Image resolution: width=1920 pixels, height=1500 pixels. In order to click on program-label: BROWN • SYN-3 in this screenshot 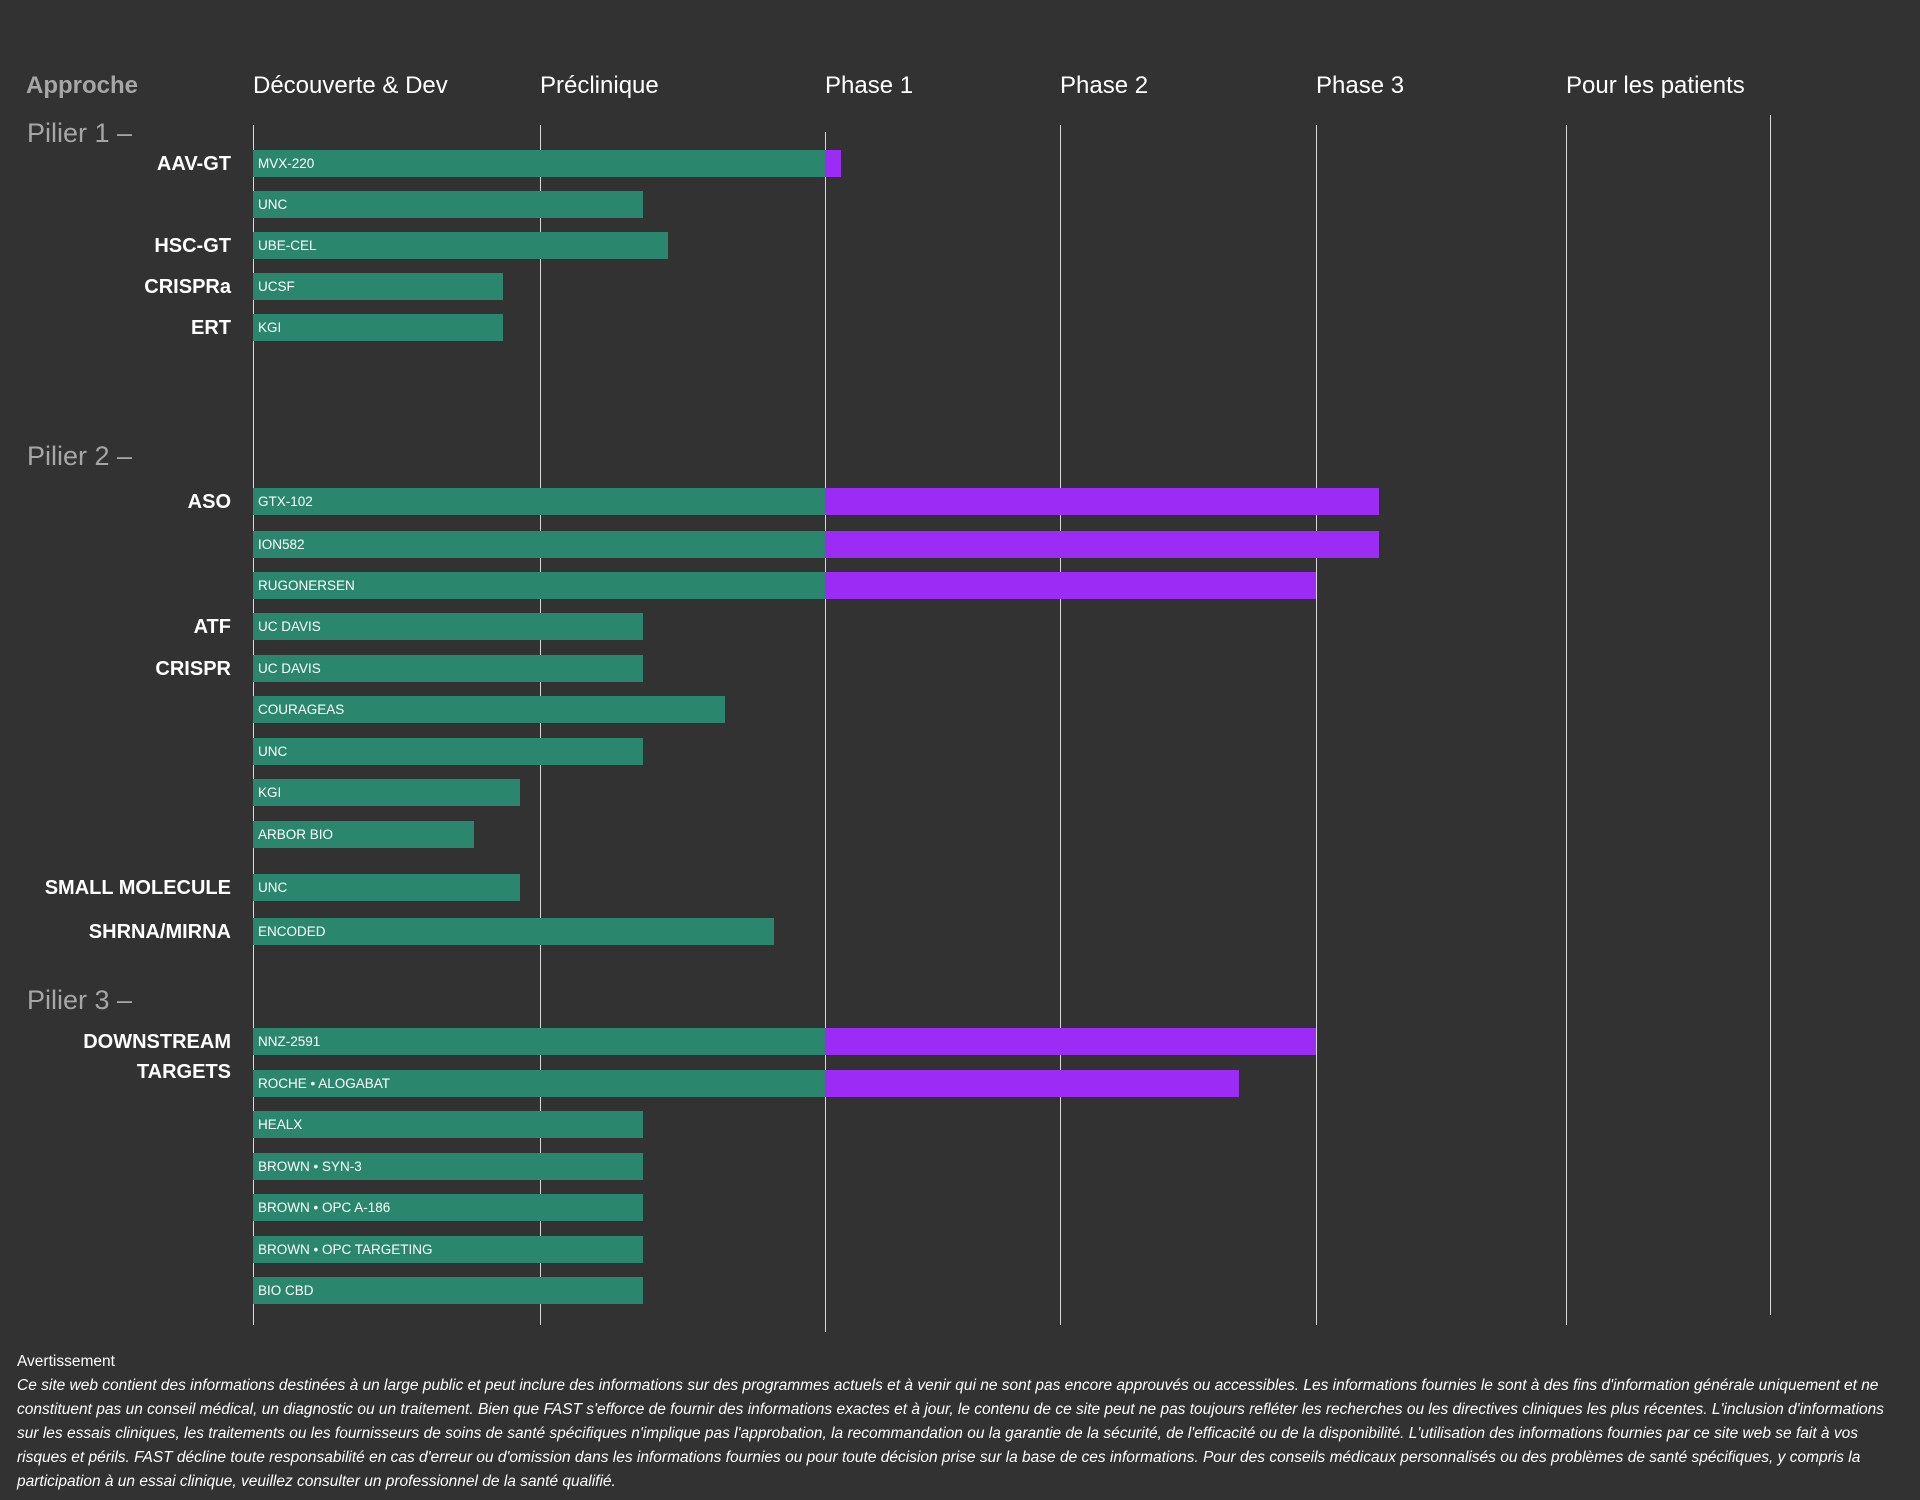, I will do `click(310, 1166)`.